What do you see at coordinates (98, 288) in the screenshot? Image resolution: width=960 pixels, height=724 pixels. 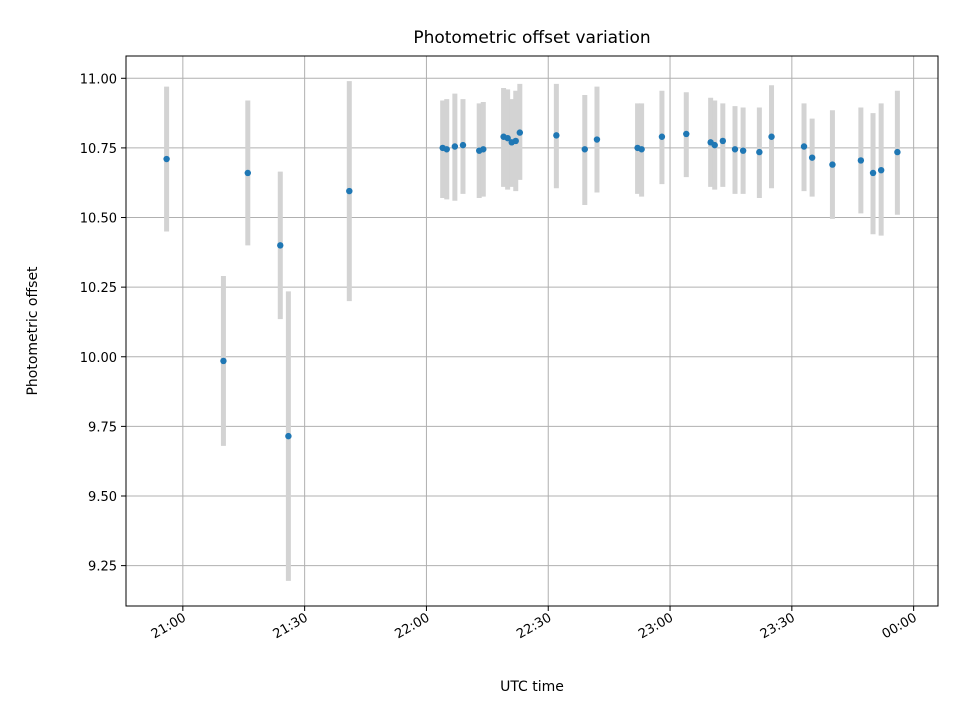 I see `y-tick-label: 10.25` at bounding box center [98, 288].